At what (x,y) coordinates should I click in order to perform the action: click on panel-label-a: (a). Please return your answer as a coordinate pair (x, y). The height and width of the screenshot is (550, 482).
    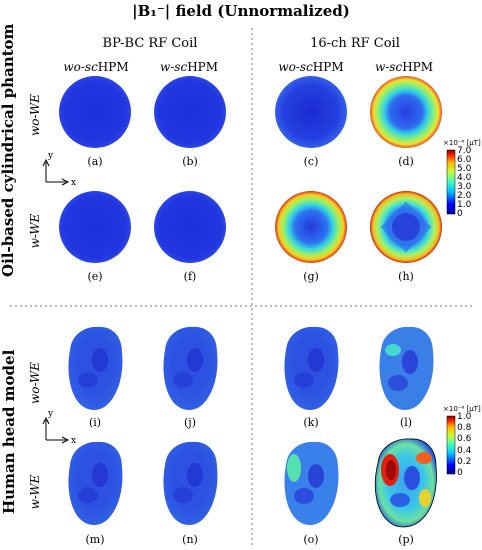
    Looking at the image, I should click on (95, 161).